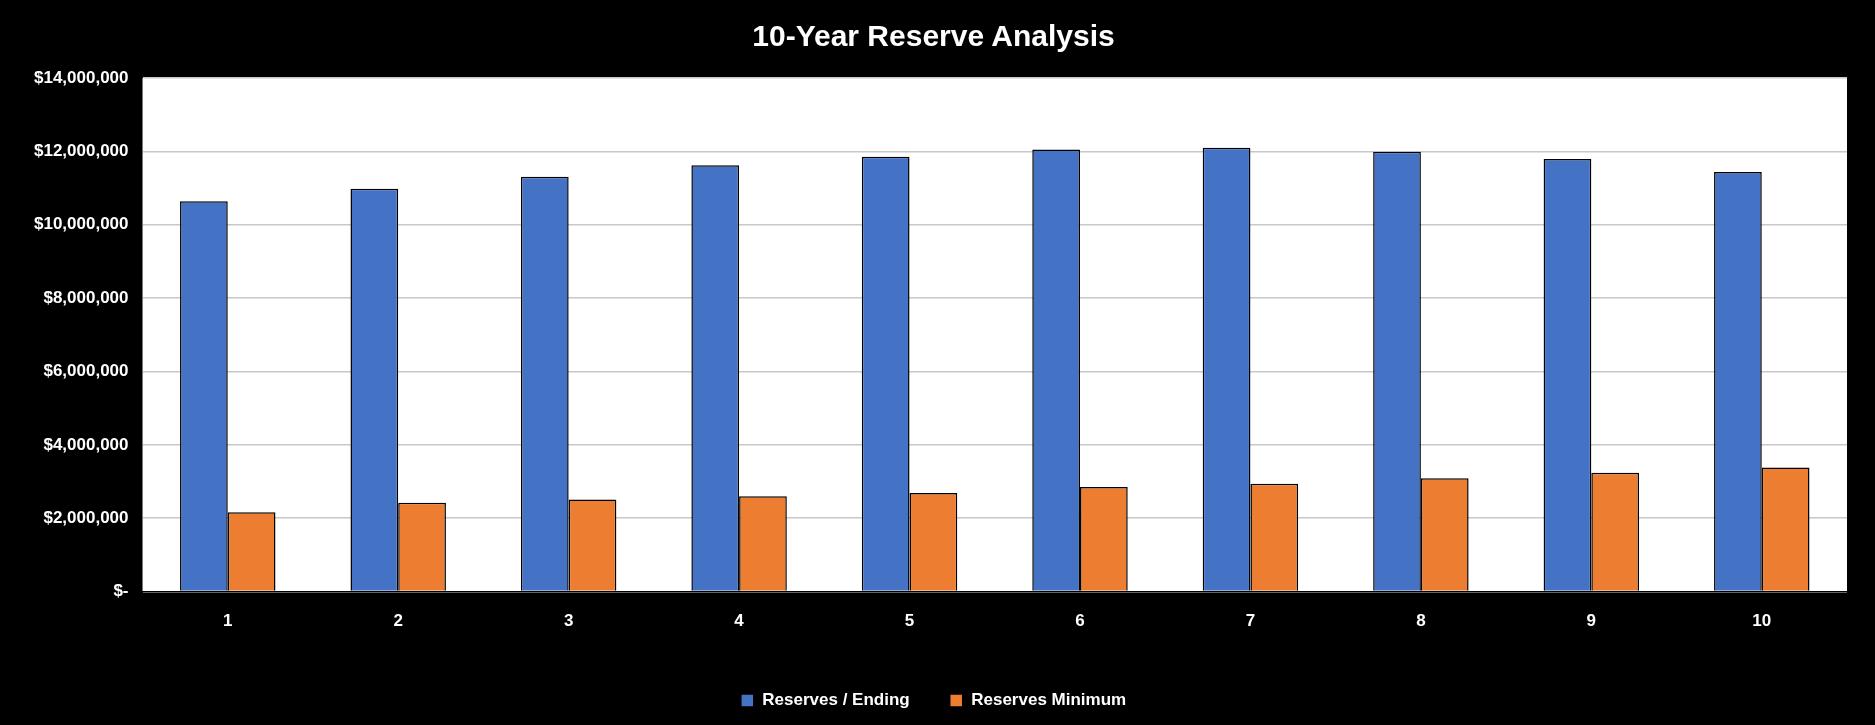 This screenshot has height=725, width=1875. I want to click on x-tick-label: 2, so click(398, 621).